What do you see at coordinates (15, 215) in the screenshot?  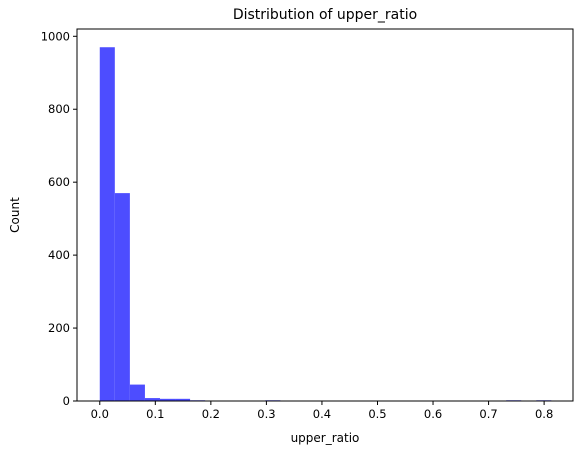 I see `y-axis-label: Count` at bounding box center [15, 215].